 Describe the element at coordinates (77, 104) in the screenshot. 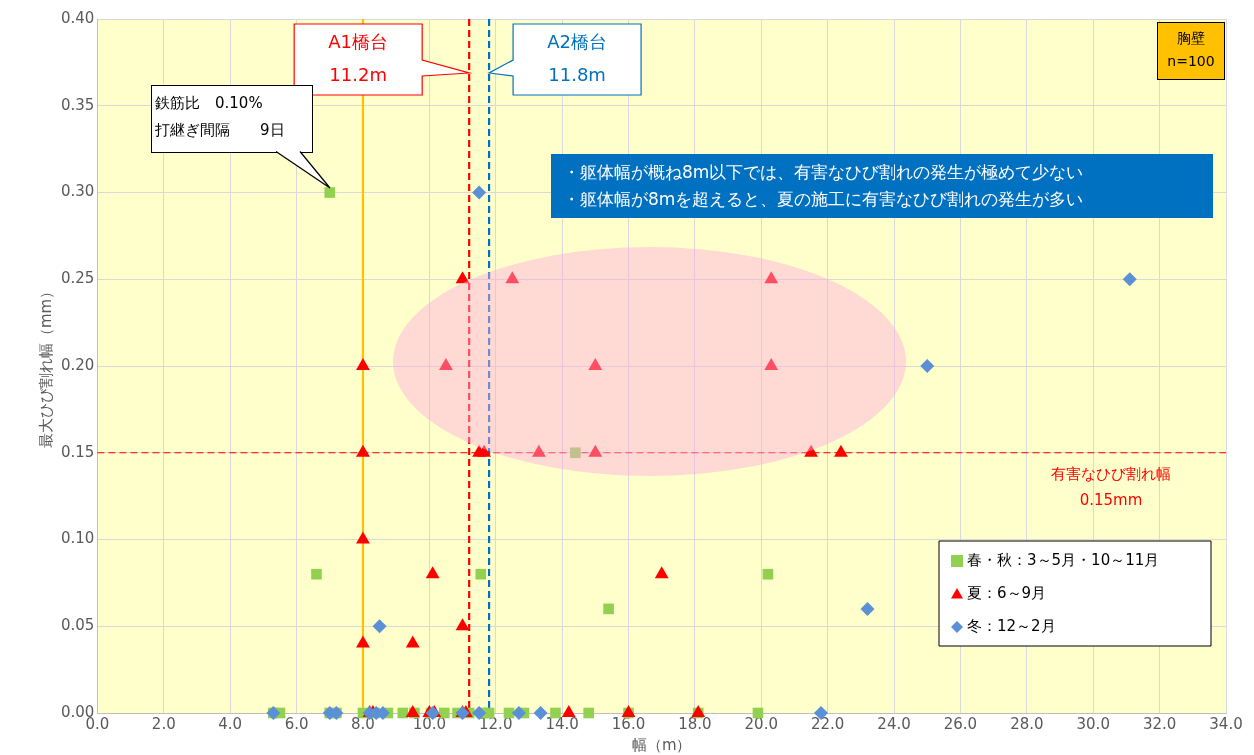

I see `y-tick-label: 0.35` at that location.